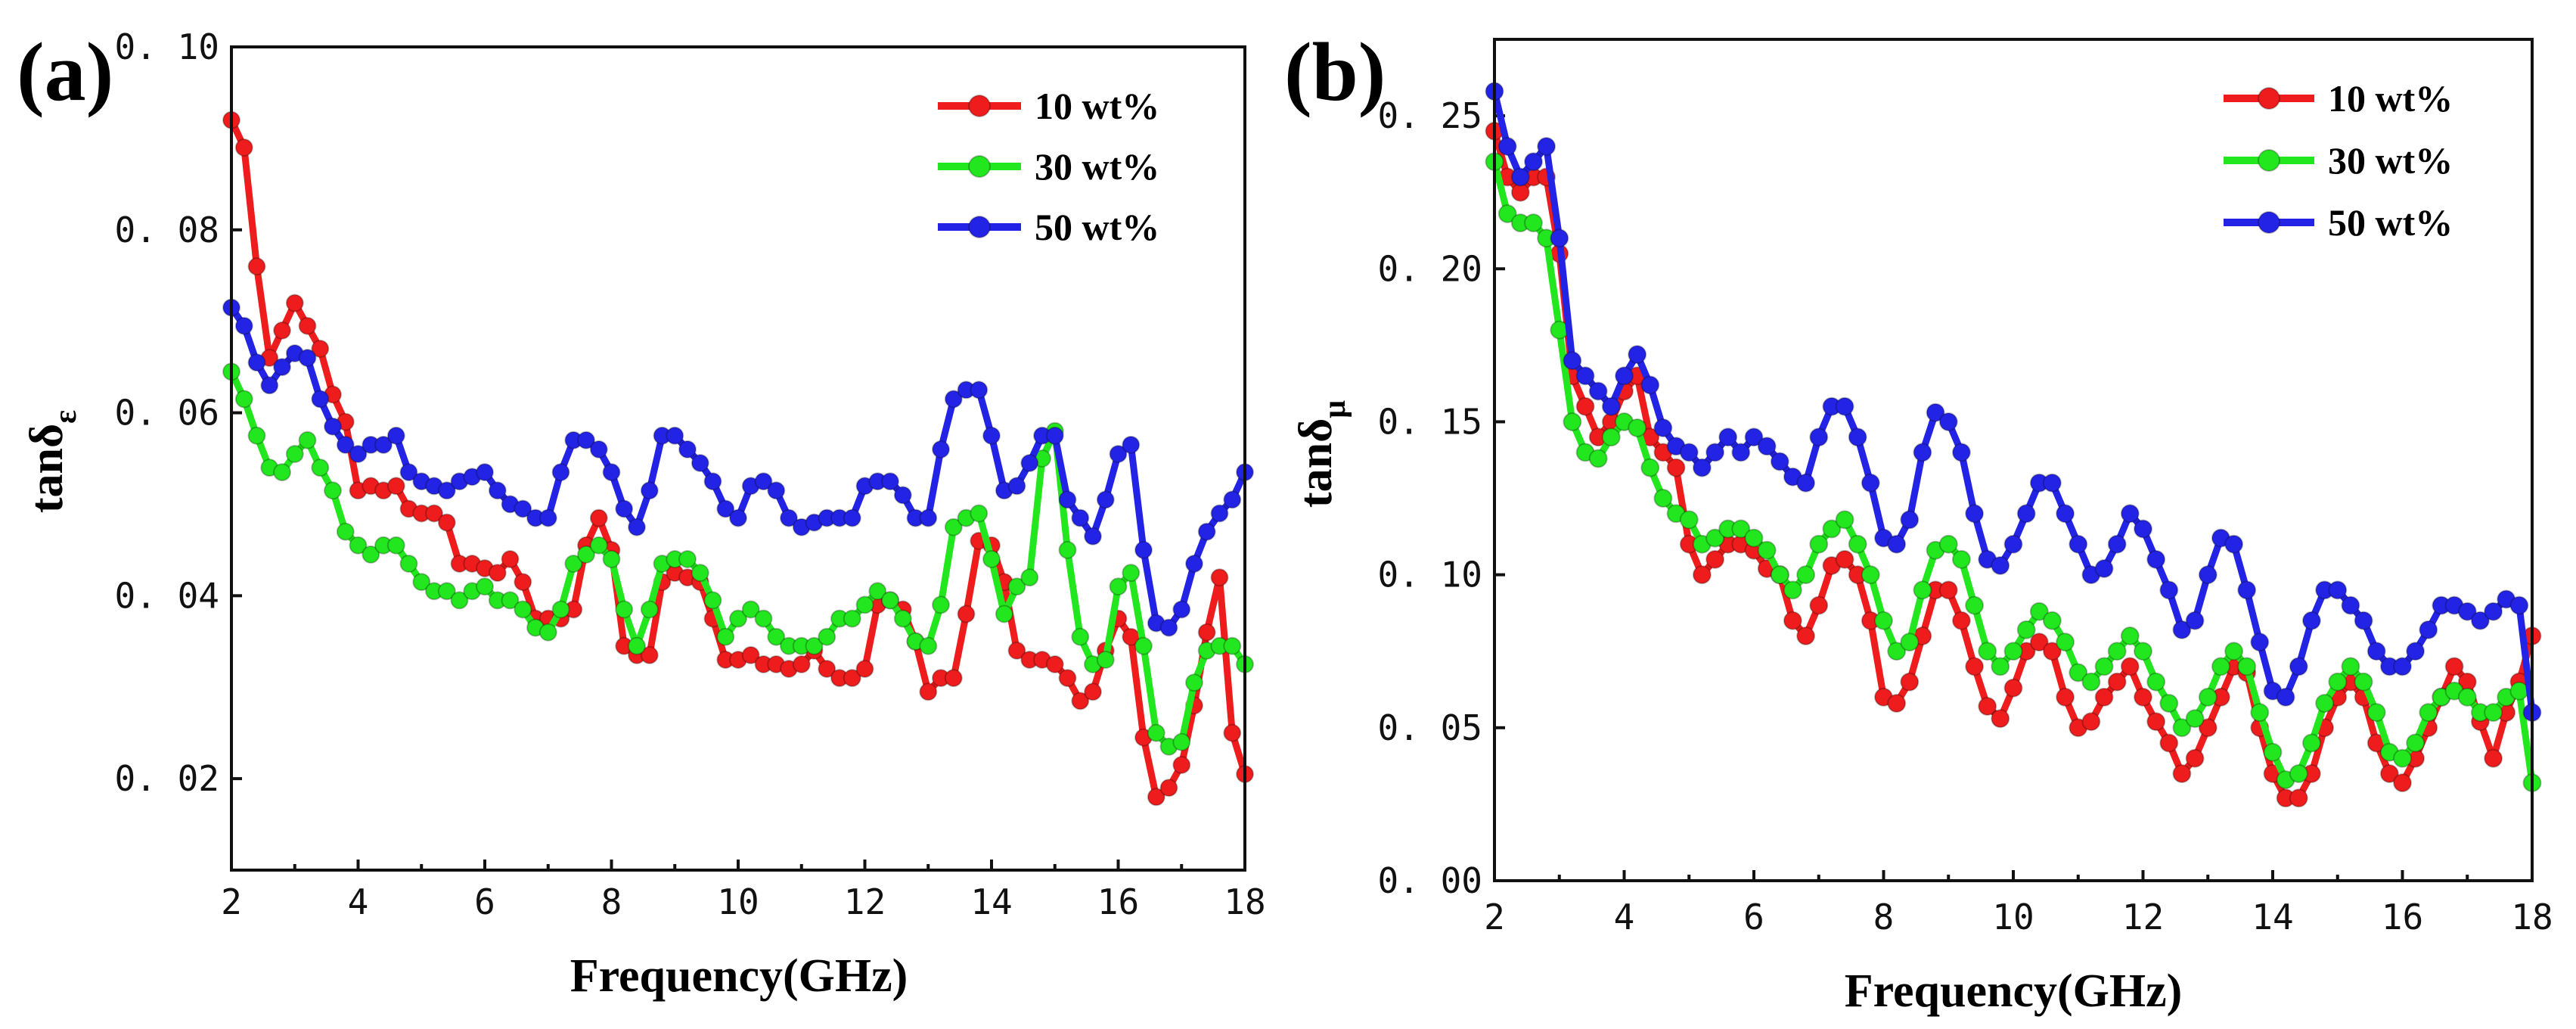 The height and width of the screenshot is (1029, 2576). I want to click on panel-label-b: (b), so click(1335, 72).